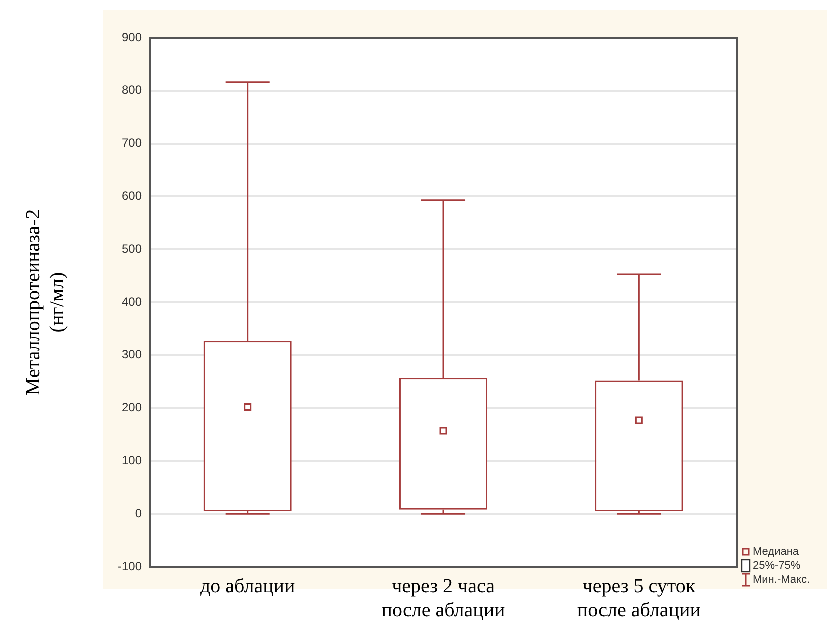  Describe the element at coordinates (777, 566) in the screenshot. I see `text: 25%-75%` at that location.